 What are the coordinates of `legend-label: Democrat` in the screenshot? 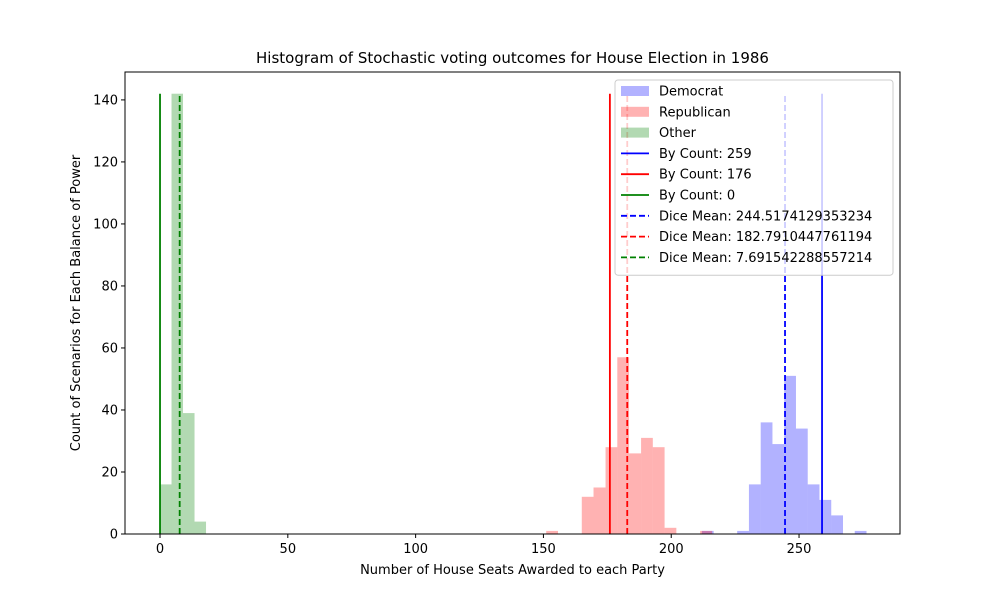 It's located at (691, 92).